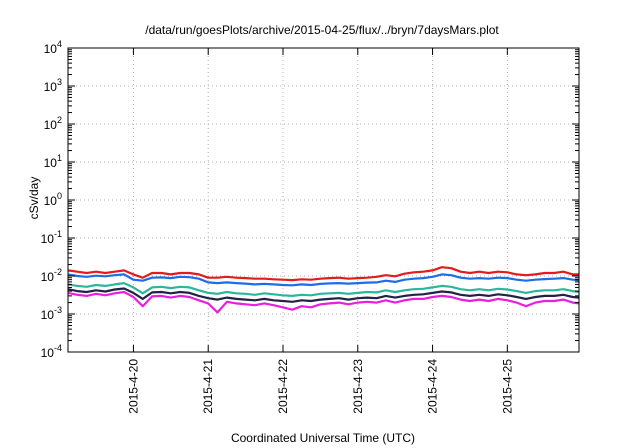  Describe the element at coordinates (53, 161) in the screenshot. I see `y-tick-label: 10¹` at that location.